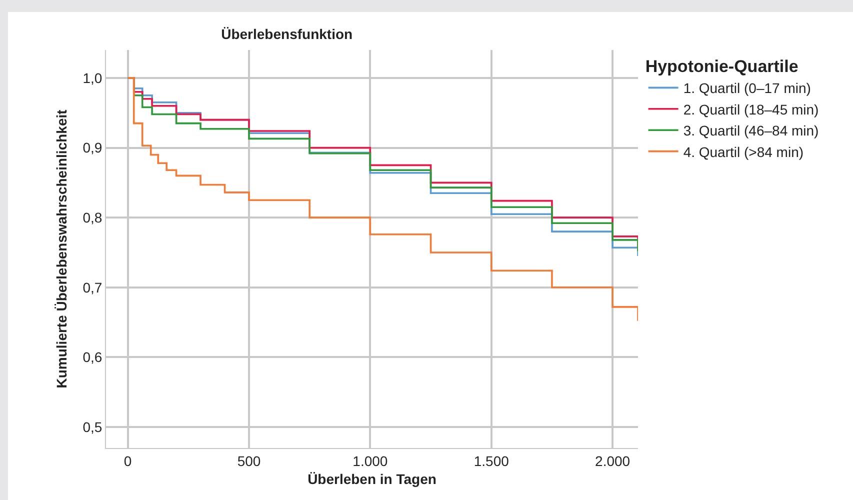 This screenshot has height=500, width=853. Describe the element at coordinates (612, 460) in the screenshot. I see `x-tick-label: 2.000` at that location.